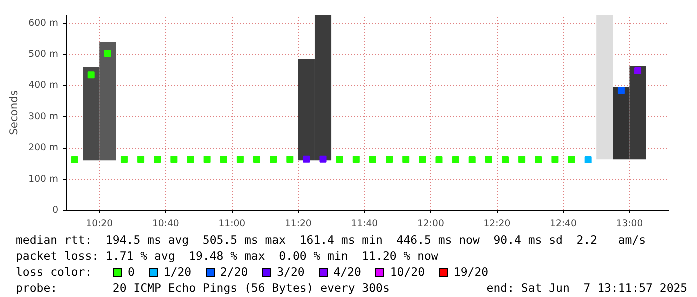  What do you see at coordinates (228, 256) in the screenshot?
I see `text: packet loss: 1.71 % avg 19.48 % max 0.00 % min 11.20 % now` at bounding box center [228, 256].